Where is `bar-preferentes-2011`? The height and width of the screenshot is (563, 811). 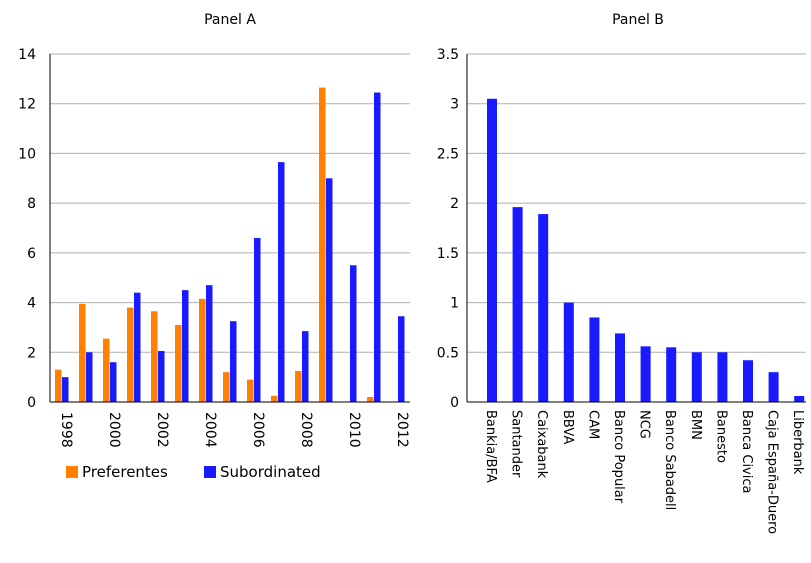 bar-preferentes-2011 is located at coordinates (370, 399).